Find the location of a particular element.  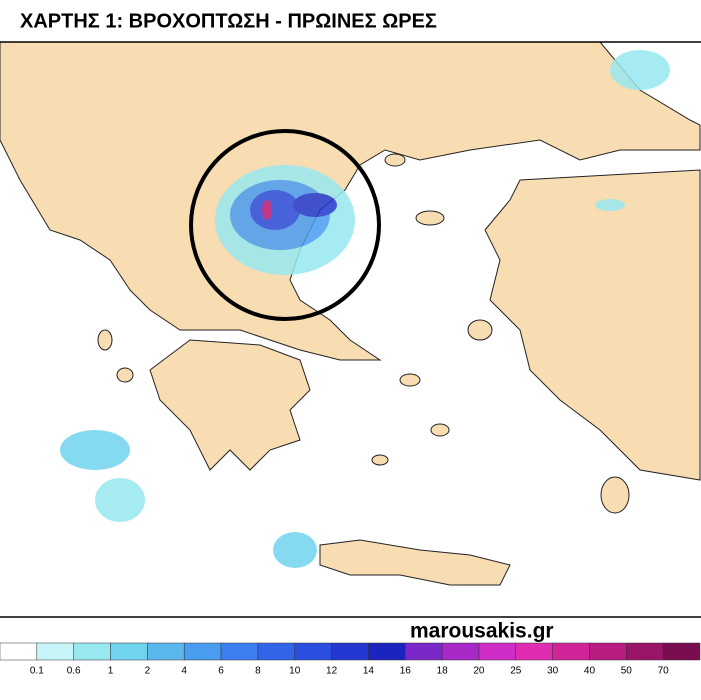

legend-label: 18 is located at coordinates (443, 671).